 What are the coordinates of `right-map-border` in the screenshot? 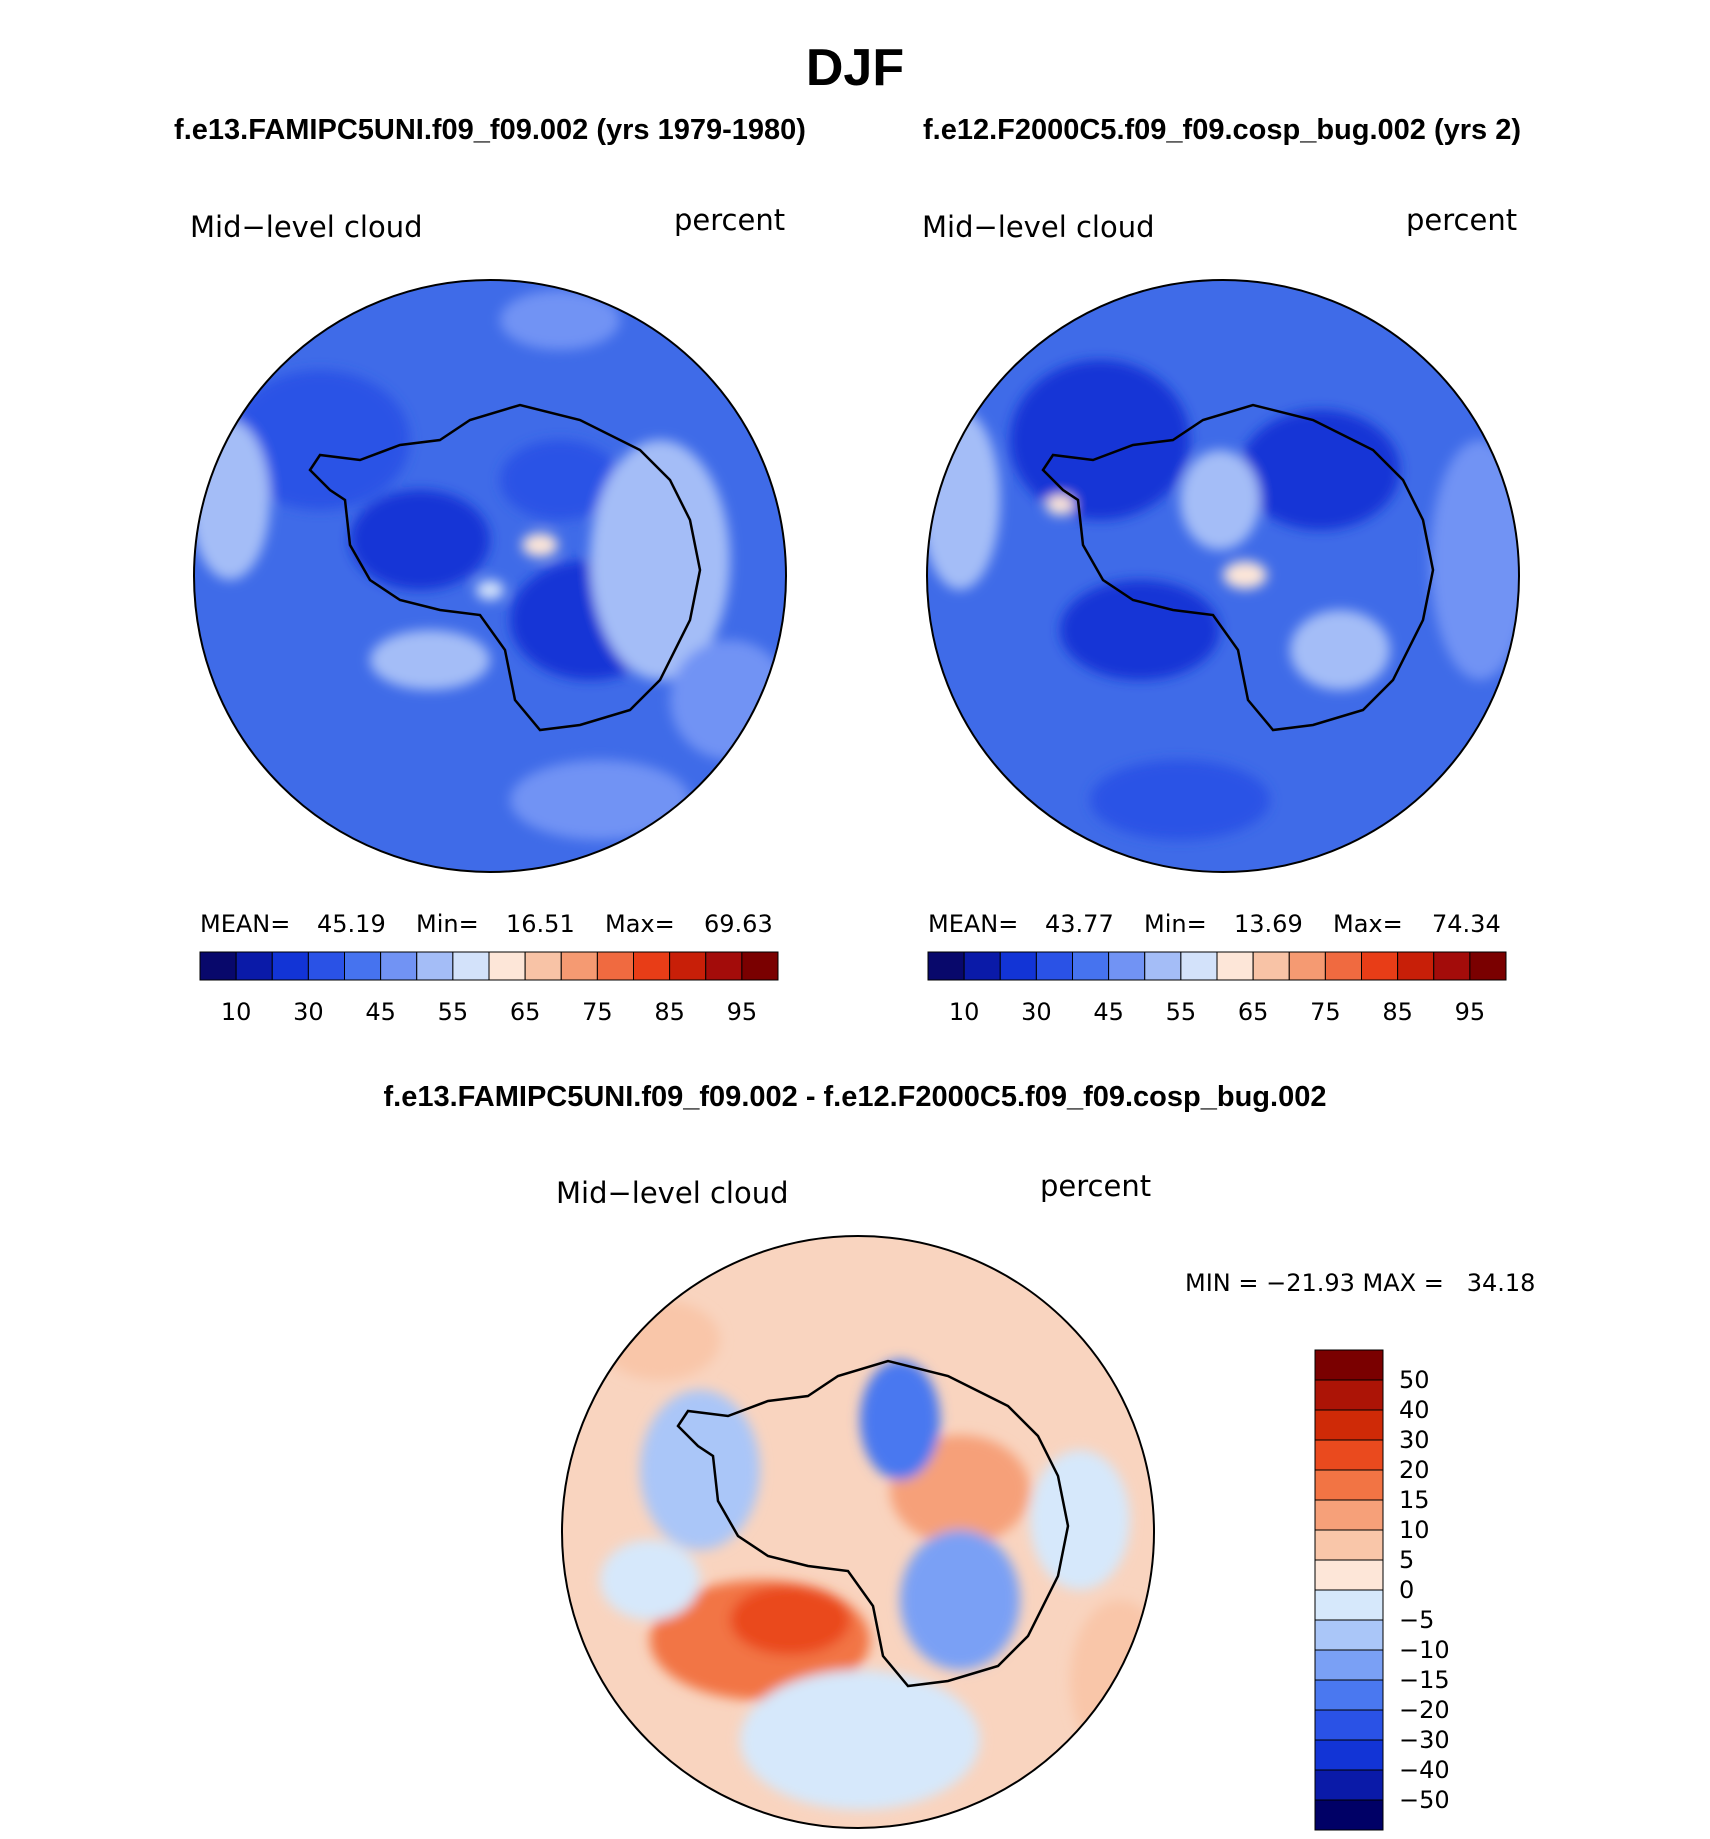 It's located at (1223, 576).